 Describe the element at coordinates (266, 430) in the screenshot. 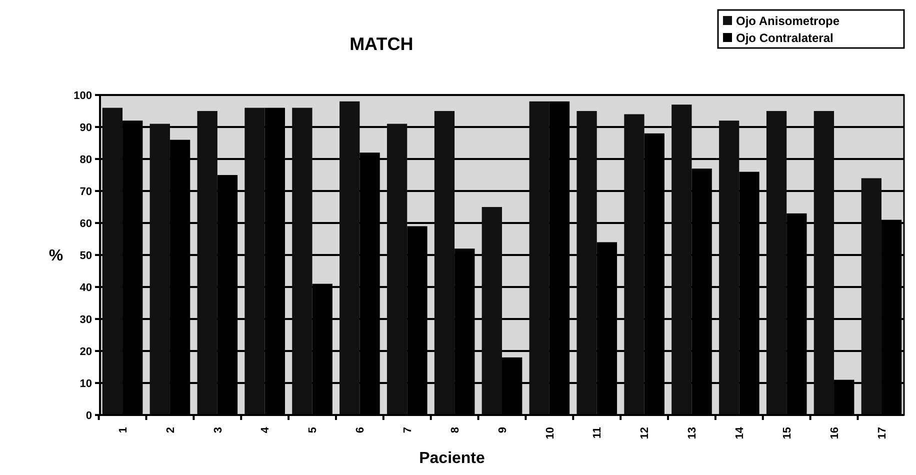

I see `x-tick-label: 4` at that location.